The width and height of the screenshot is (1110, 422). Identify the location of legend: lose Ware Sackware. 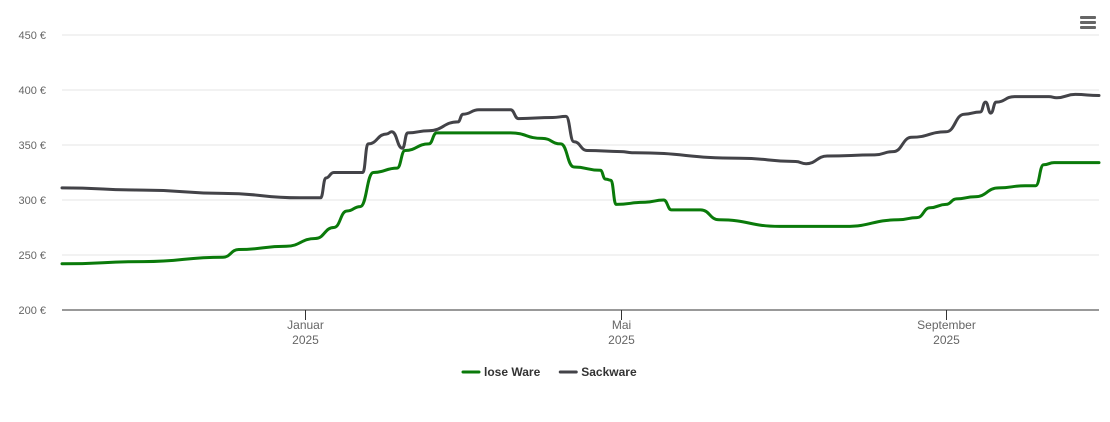
(549, 372).